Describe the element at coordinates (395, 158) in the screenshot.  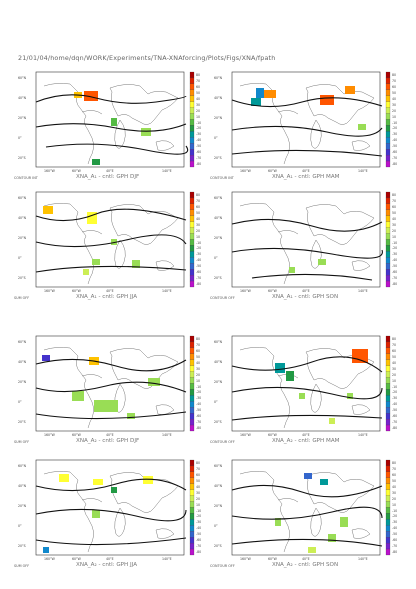
I see `colorbar-label: -70` at that location.